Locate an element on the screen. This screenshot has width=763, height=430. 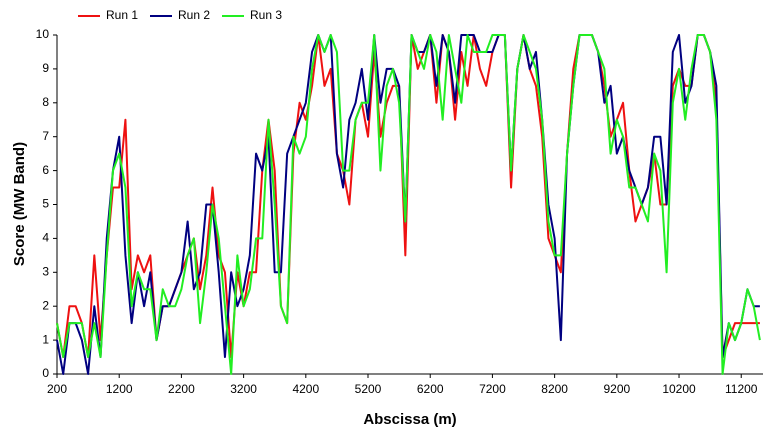
x-tick-label: 2200 is located at coordinates (181, 389).